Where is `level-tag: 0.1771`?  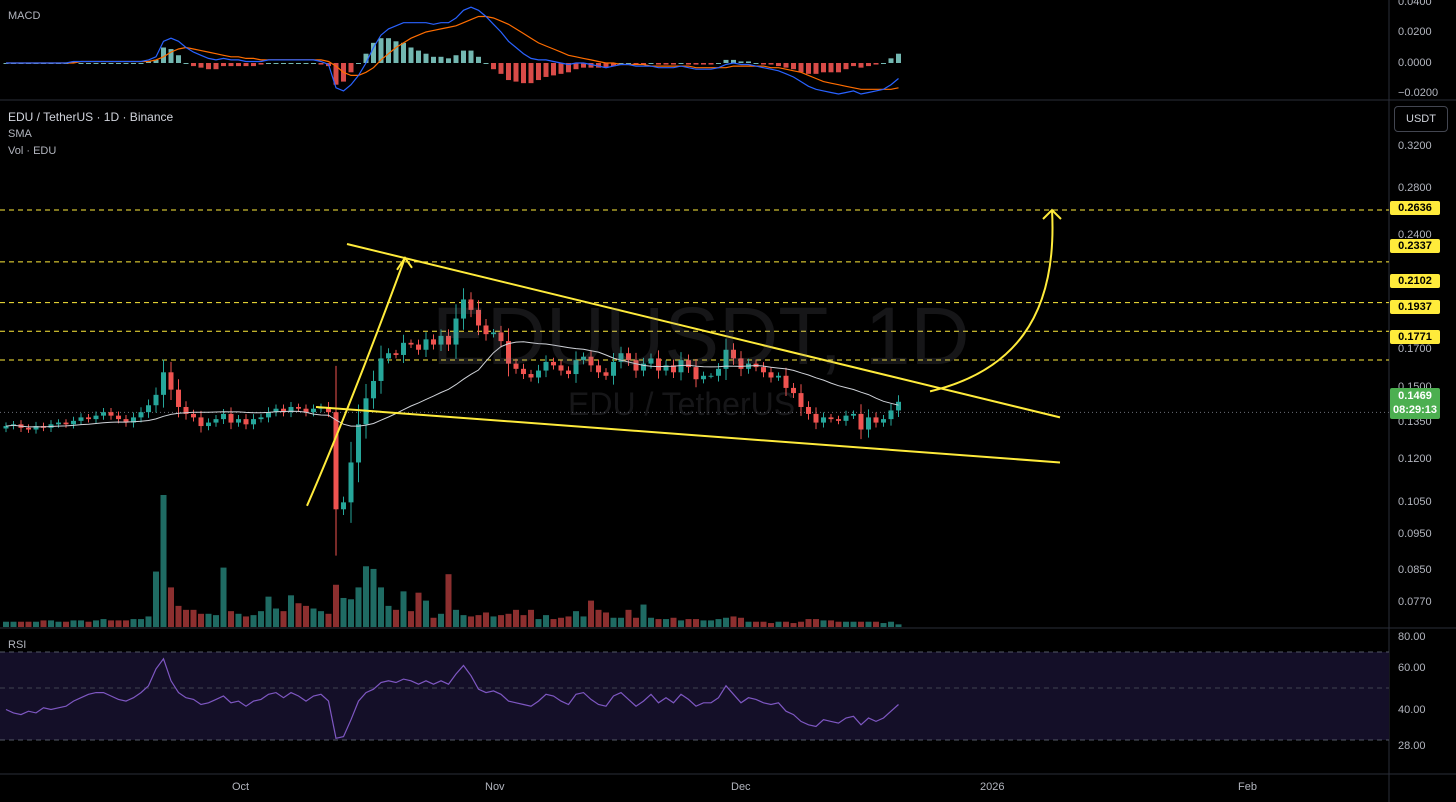
level-tag: 0.1771 is located at coordinates (1415, 337).